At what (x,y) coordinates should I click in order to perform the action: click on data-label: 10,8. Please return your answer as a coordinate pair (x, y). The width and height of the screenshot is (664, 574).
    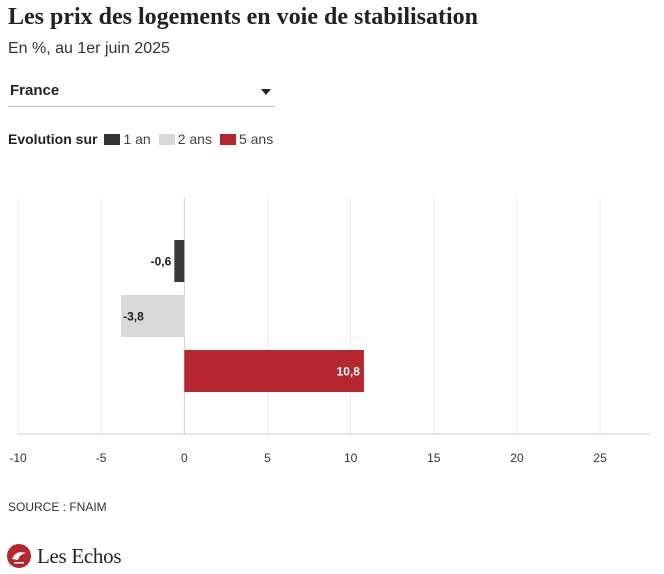
    Looking at the image, I should click on (349, 372).